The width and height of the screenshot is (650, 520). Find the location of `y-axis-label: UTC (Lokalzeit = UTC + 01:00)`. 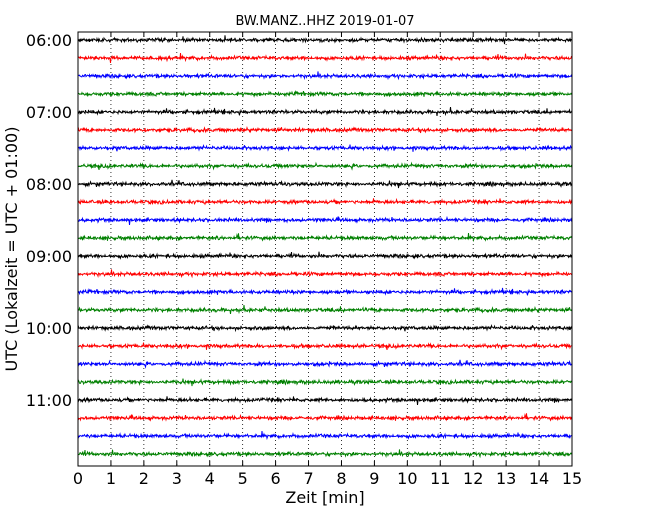

y-axis-label: UTC (Lokalzeit = UTC + 01:00) is located at coordinates (11, 249).